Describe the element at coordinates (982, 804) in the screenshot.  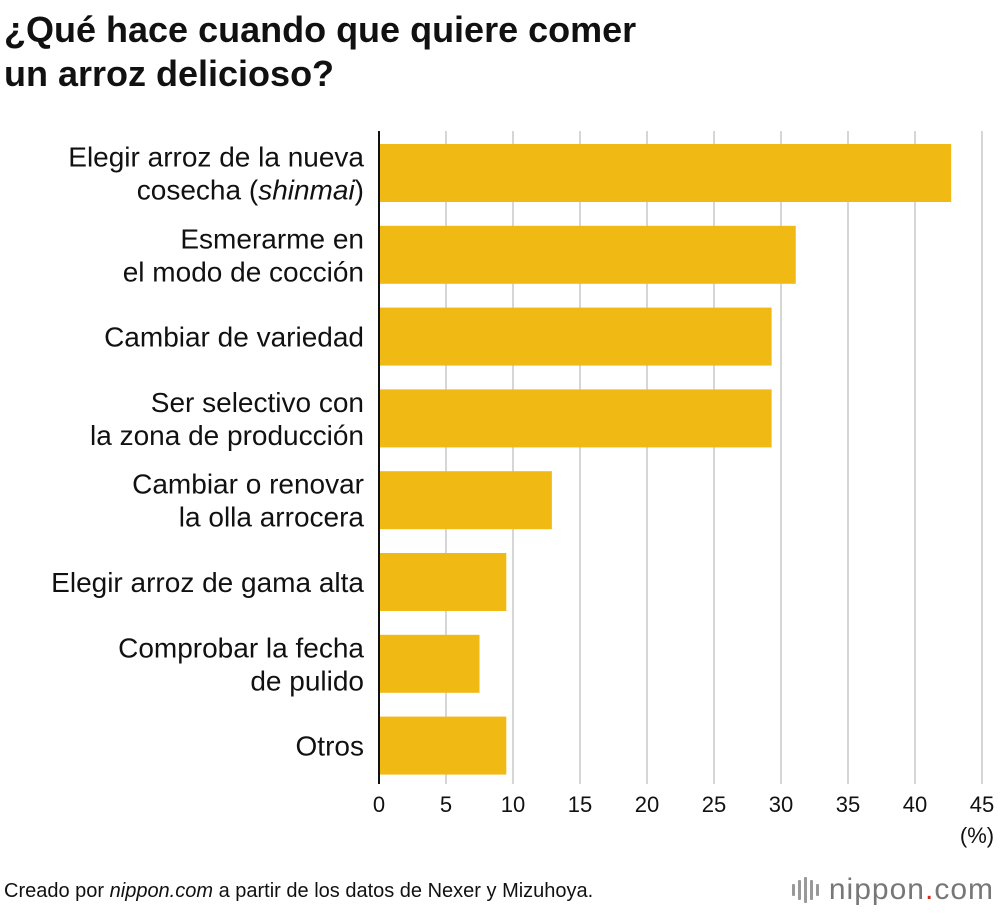
I see `x-tick-label: 45` at that location.